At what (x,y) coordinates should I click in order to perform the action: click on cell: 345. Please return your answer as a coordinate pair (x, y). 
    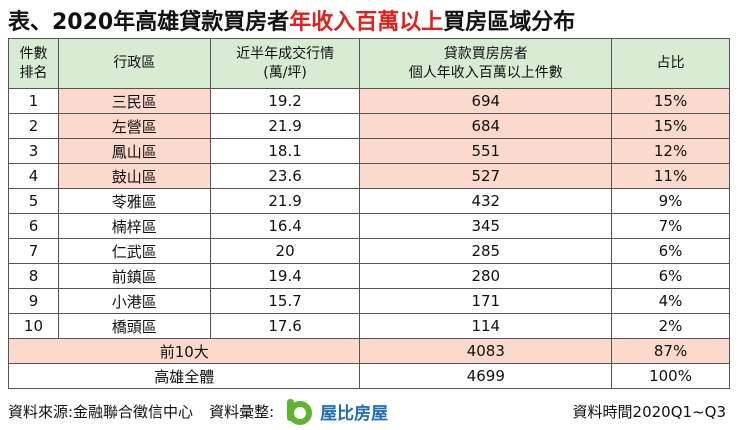
    Looking at the image, I should click on (486, 226).